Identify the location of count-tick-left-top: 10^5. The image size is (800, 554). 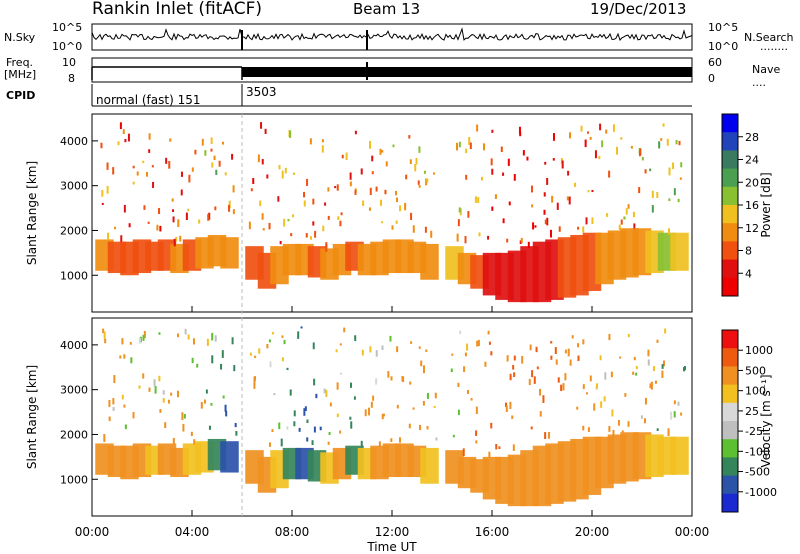
(67, 27).